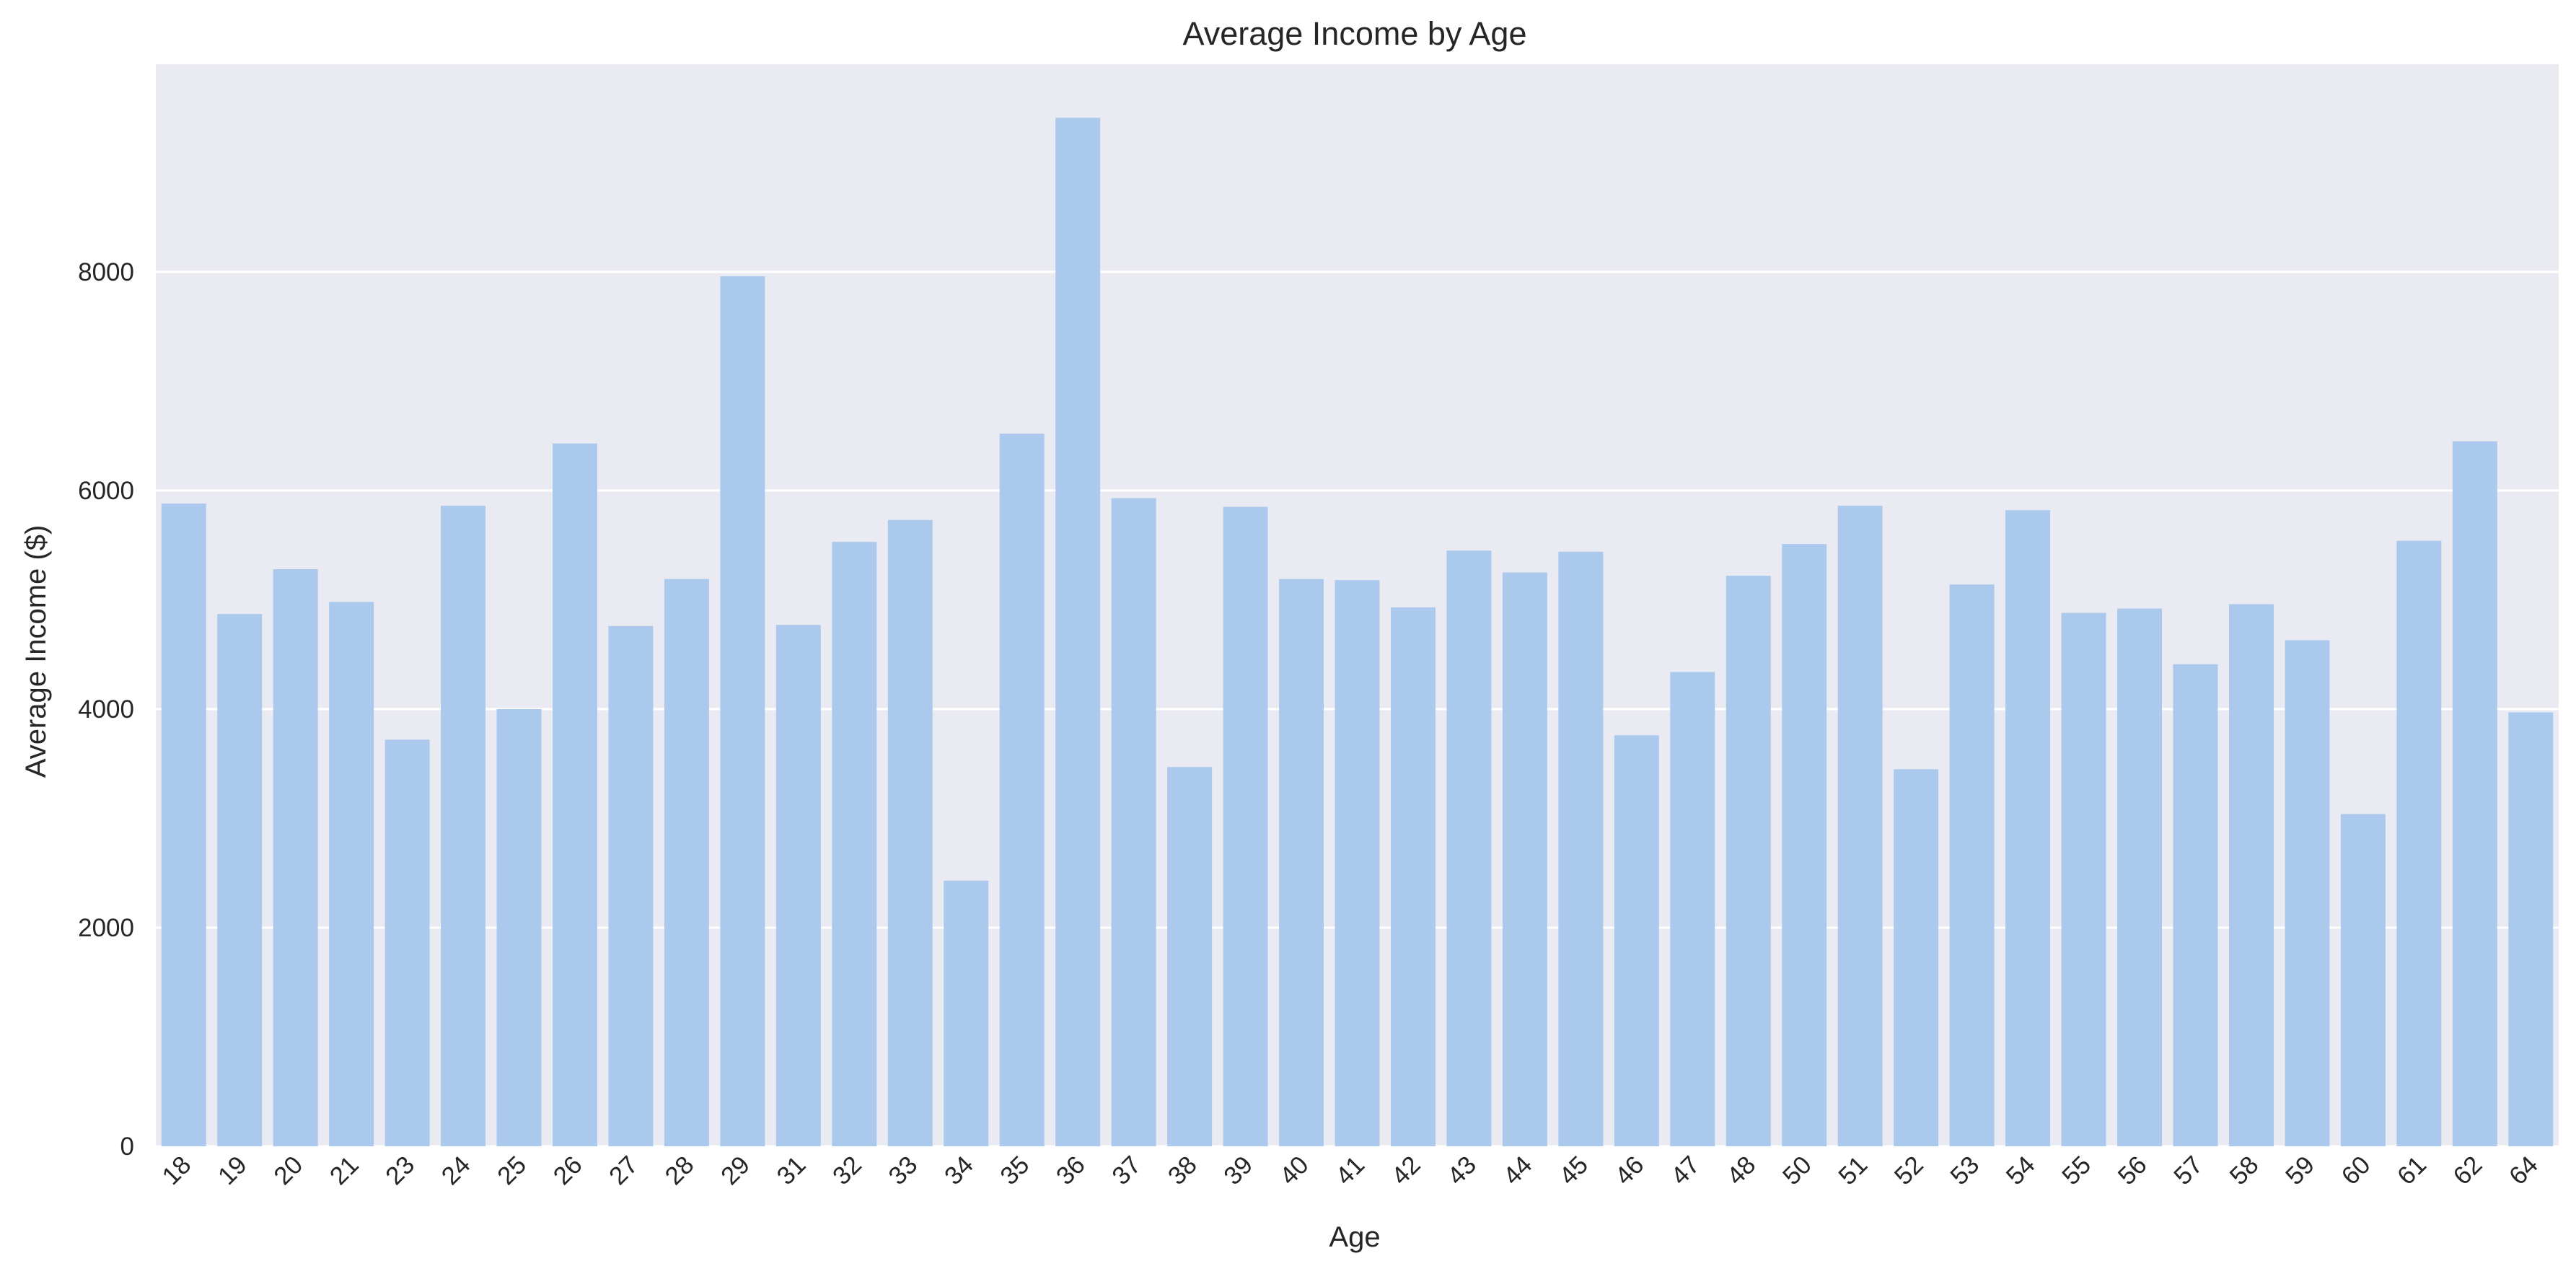 Image resolution: width=2576 pixels, height=1279 pixels. What do you see at coordinates (2467, 1170) in the screenshot?
I see `x-tick-label: 62` at bounding box center [2467, 1170].